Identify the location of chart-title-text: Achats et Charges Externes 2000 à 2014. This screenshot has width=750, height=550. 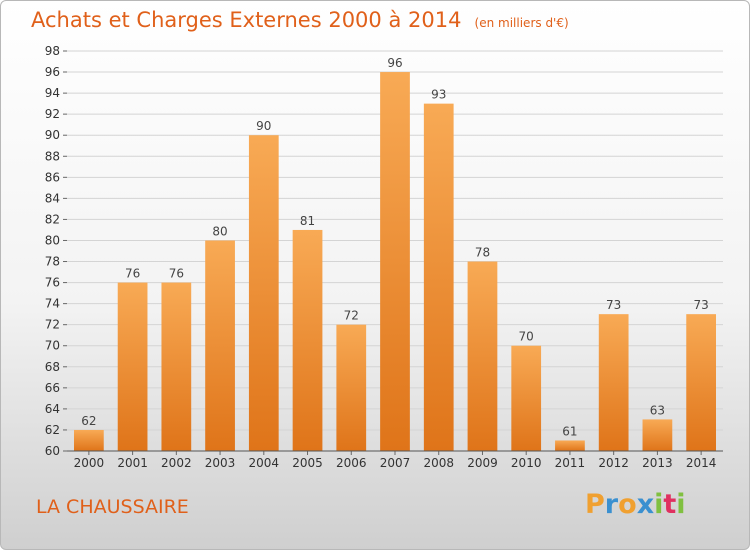
(246, 20).